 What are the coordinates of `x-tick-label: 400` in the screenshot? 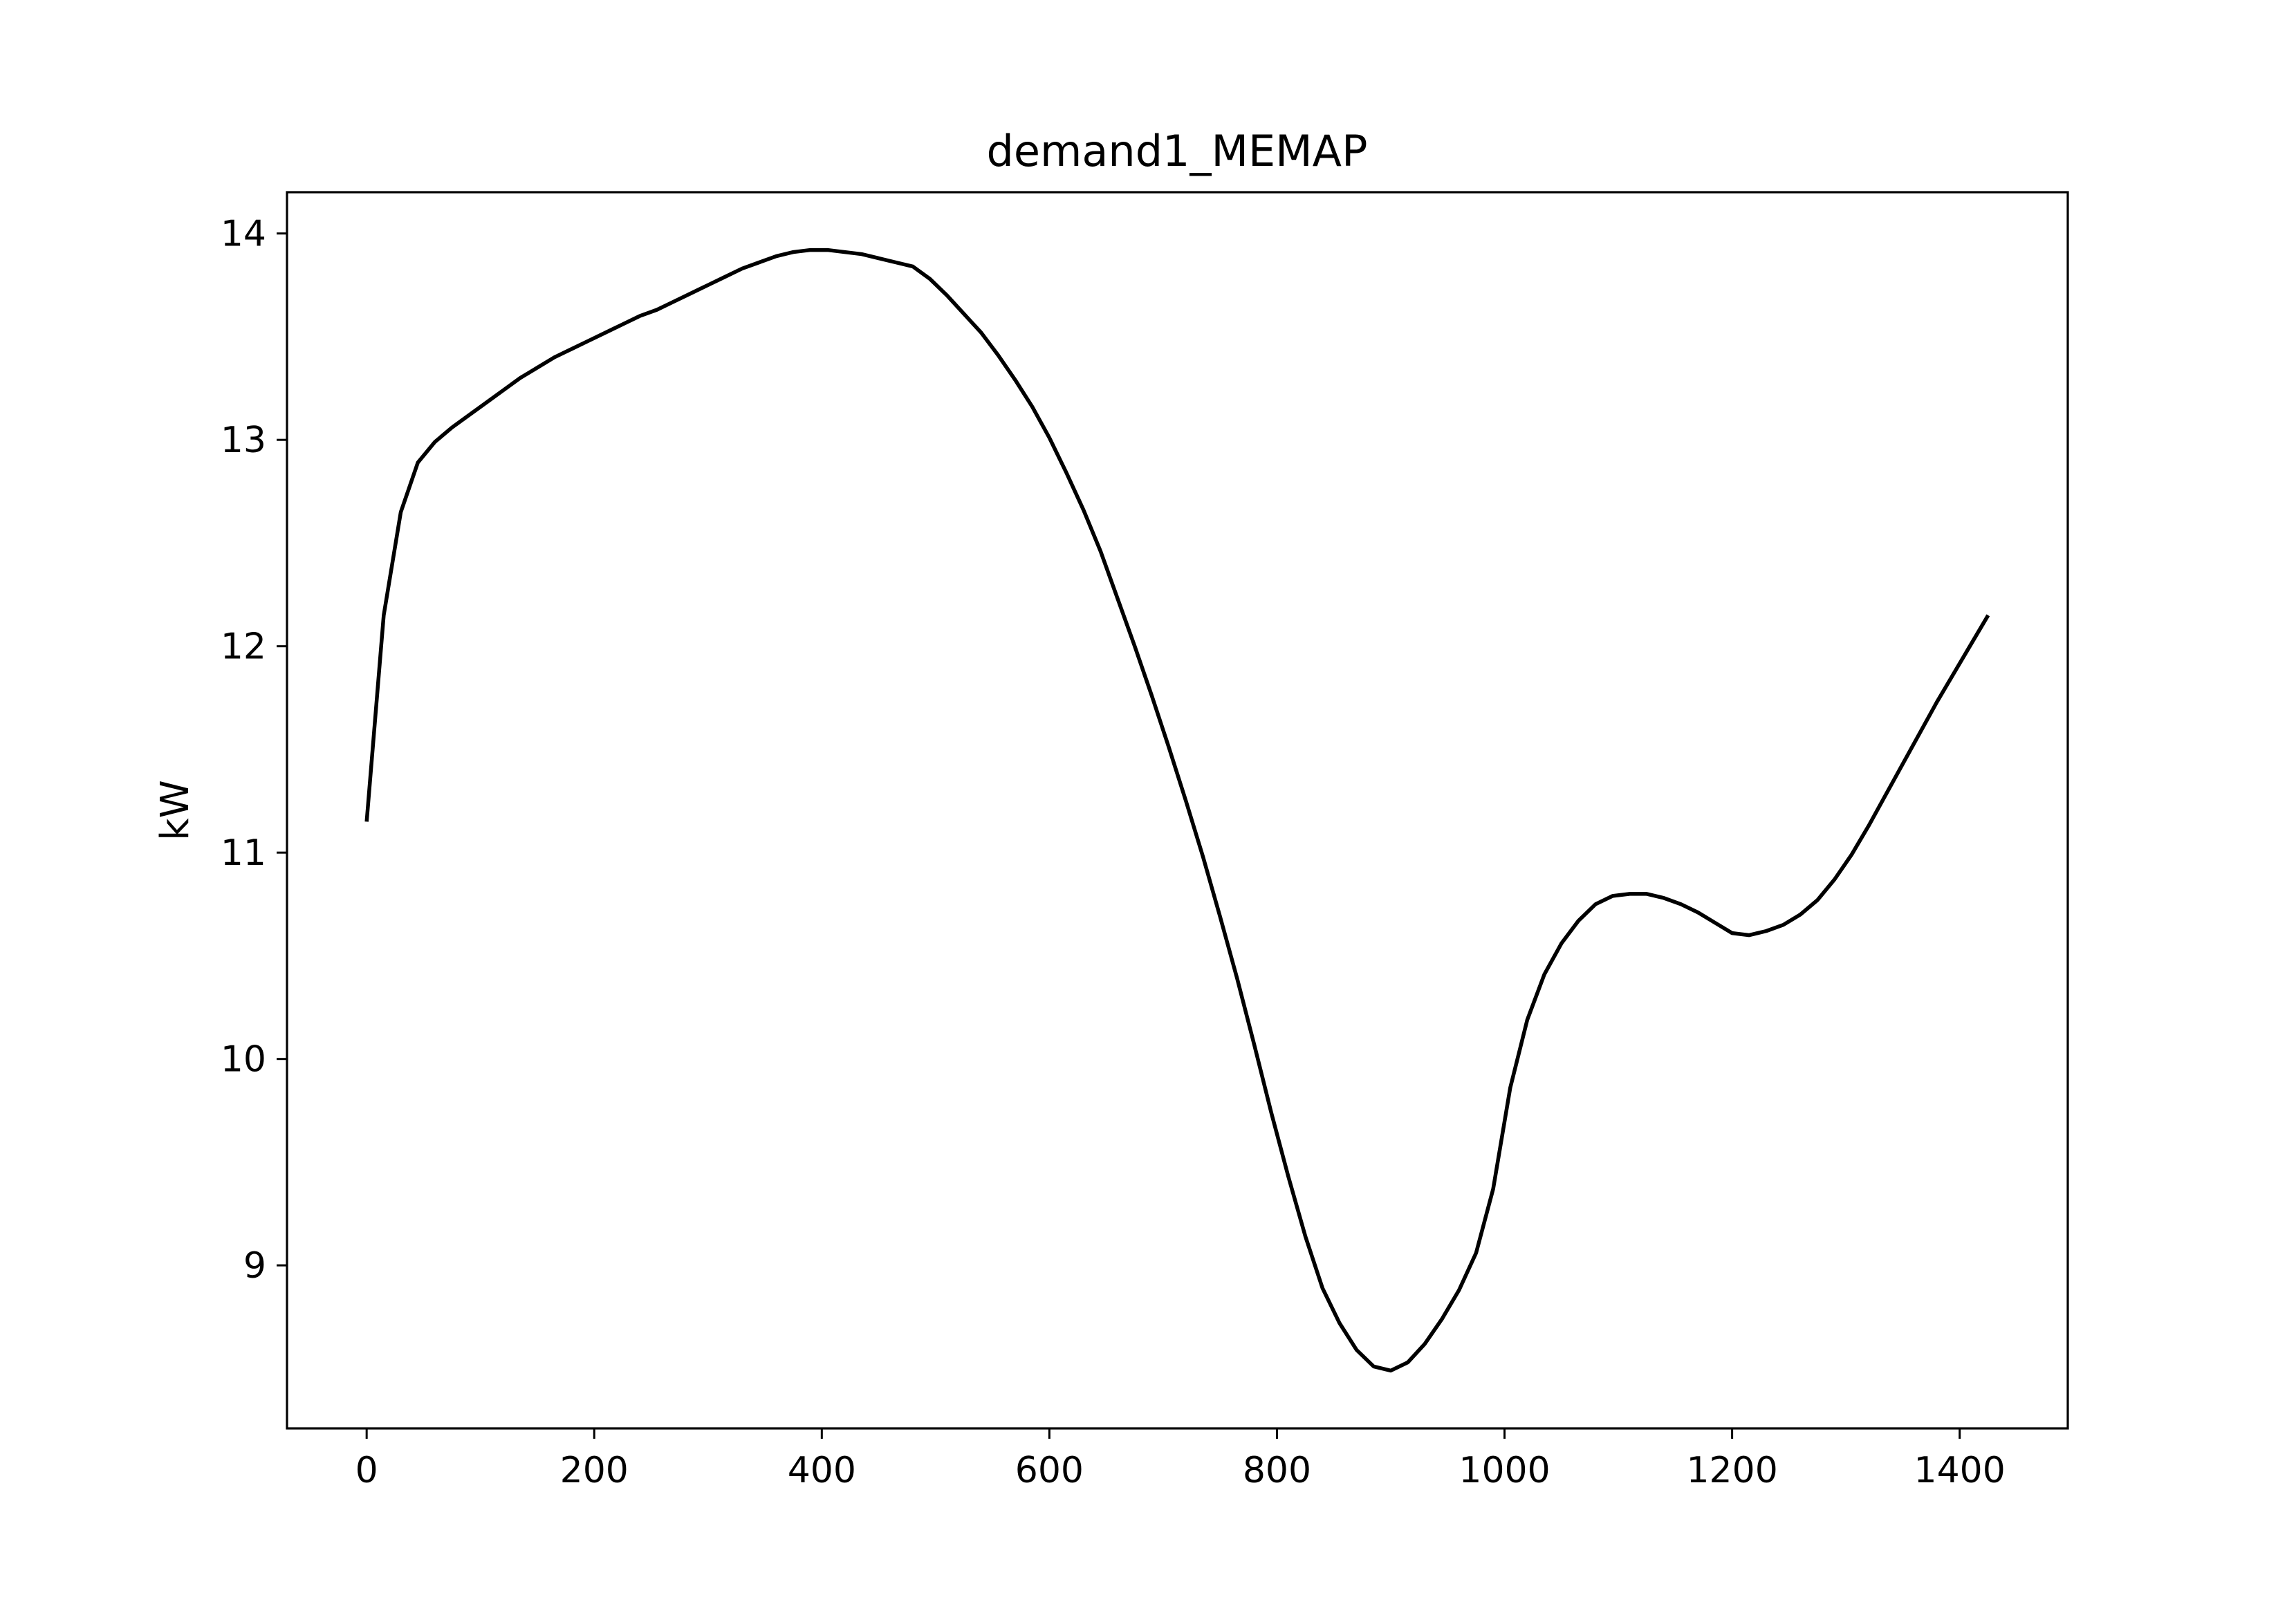 It's located at (822, 1471).